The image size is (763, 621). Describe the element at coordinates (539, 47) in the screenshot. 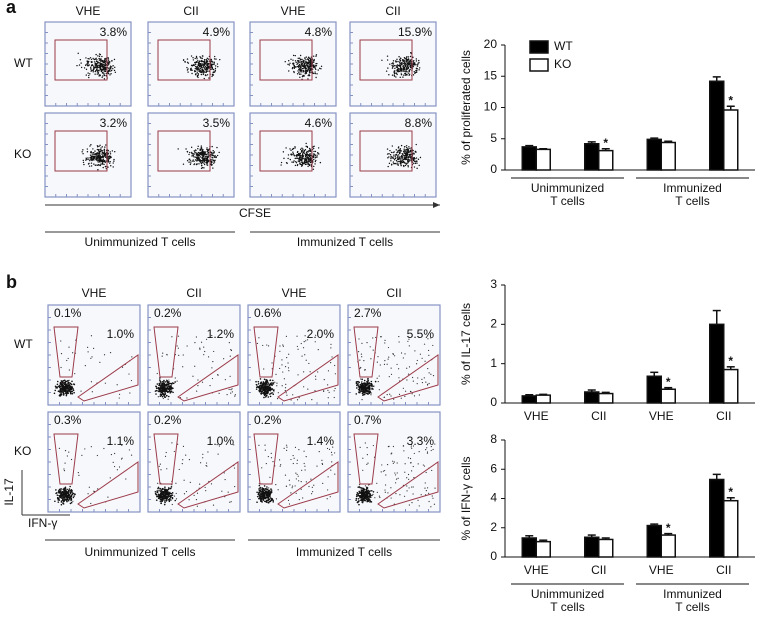

I see `legend-swatch` at that location.